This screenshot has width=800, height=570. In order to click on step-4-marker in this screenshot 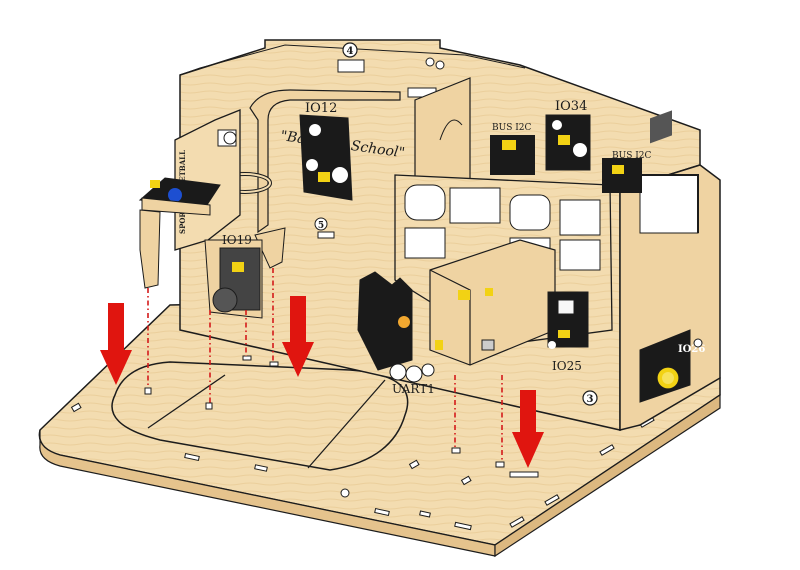, I will do `click(350, 50)`.